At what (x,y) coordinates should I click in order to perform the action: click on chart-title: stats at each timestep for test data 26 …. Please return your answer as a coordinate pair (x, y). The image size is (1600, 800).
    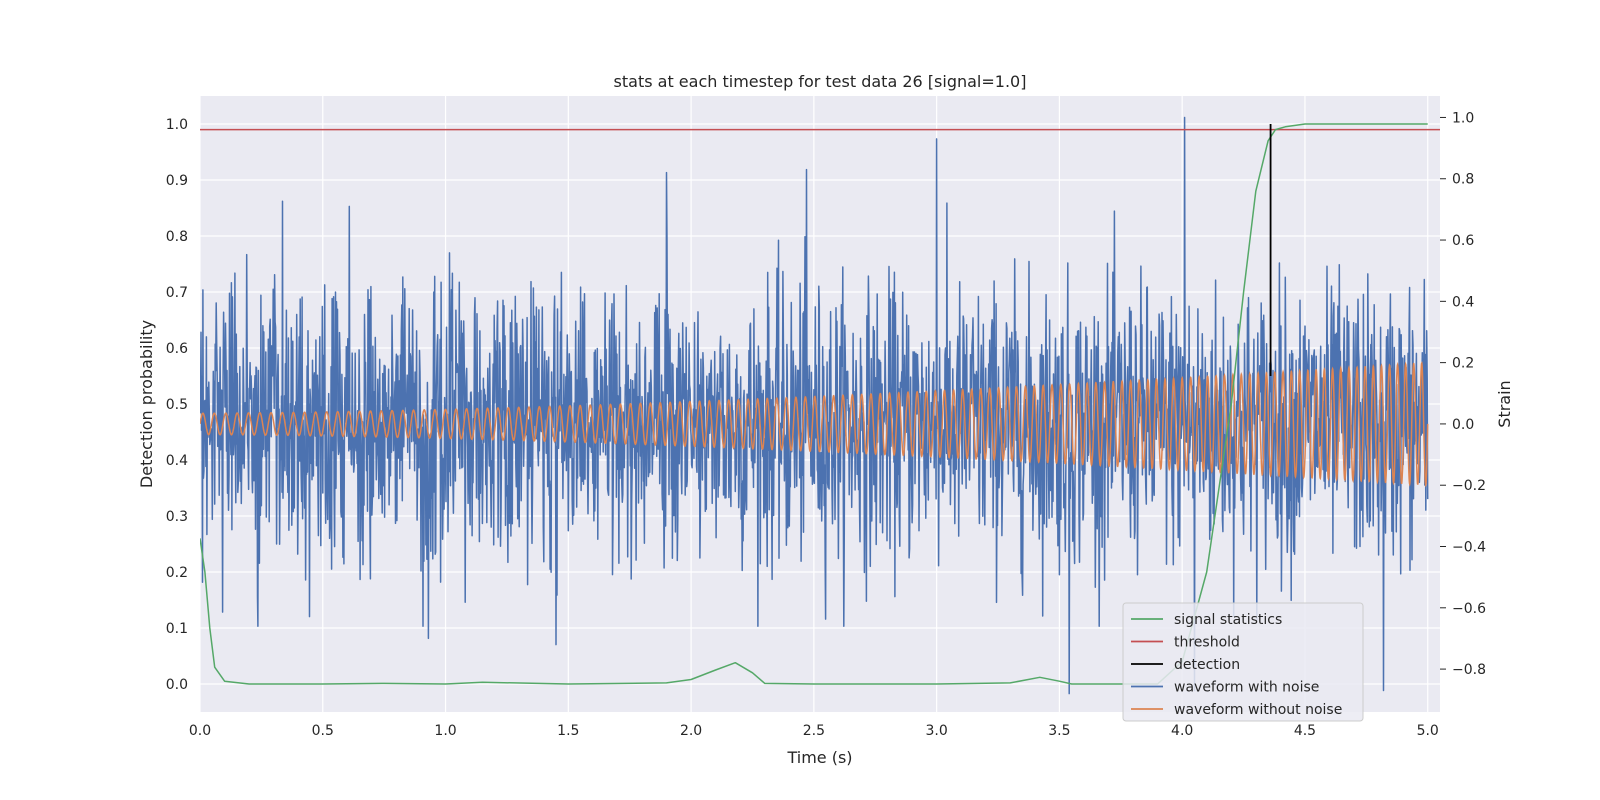
    Looking at the image, I should click on (820, 81).